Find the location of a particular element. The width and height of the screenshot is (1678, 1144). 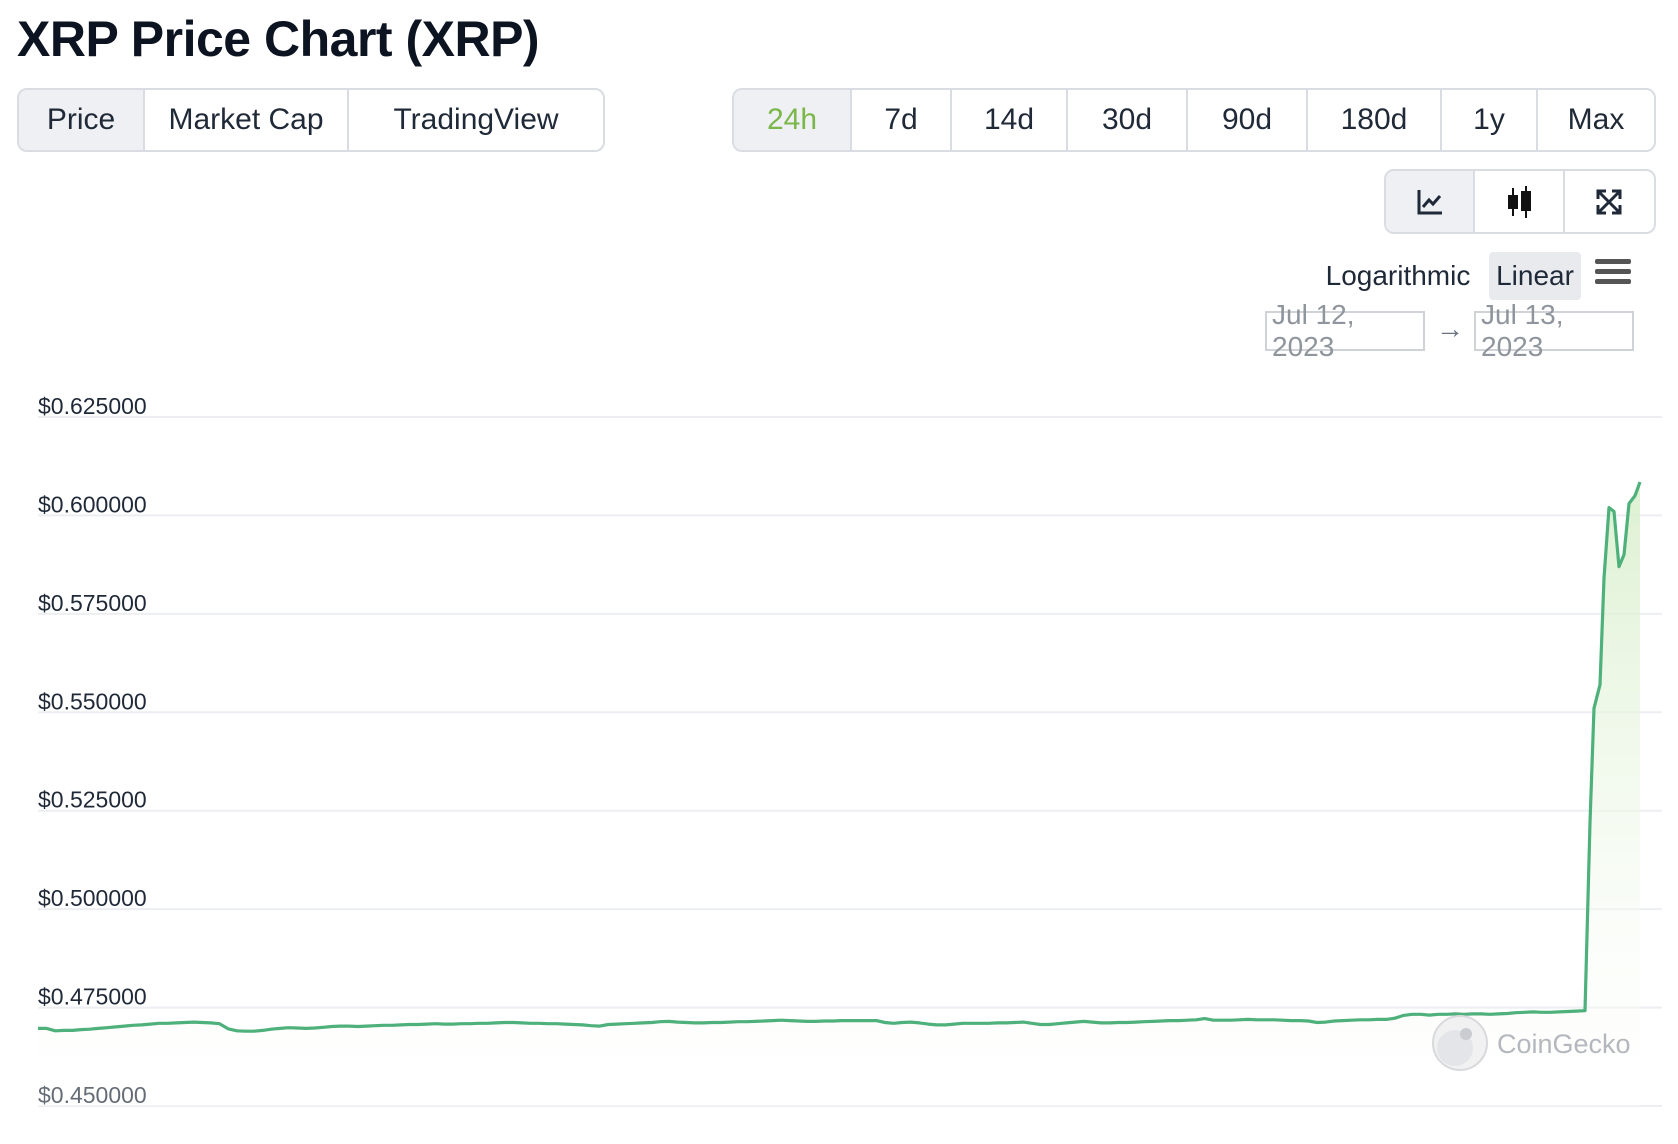

range-24h: 24h is located at coordinates (793, 120).